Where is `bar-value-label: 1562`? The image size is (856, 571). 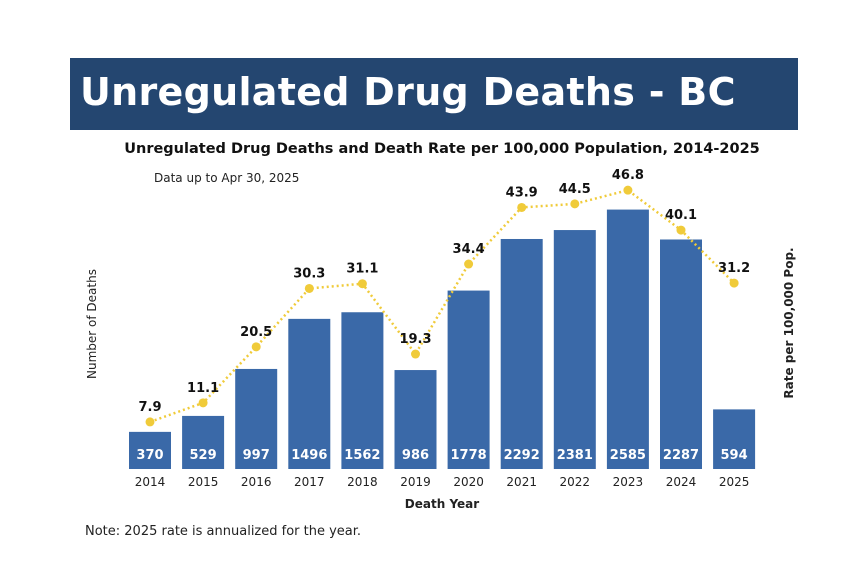 bar-value-label: 1562 is located at coordinates (362, 455).